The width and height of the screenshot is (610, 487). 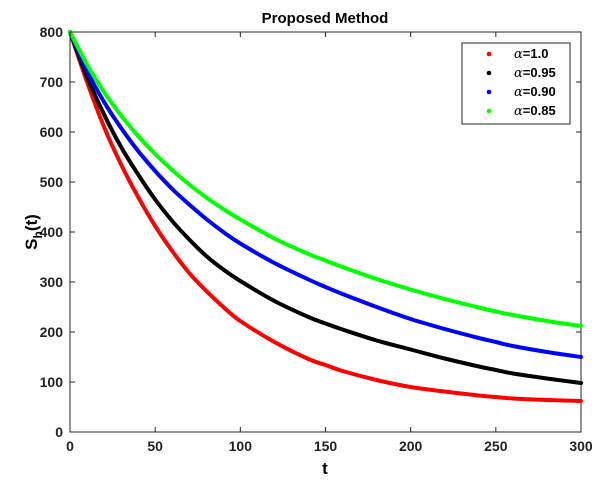 What do you see at coordinates (52, 332) in the screenshot?
I see `y-tick-label: 200` at bounding box center [52, 332].